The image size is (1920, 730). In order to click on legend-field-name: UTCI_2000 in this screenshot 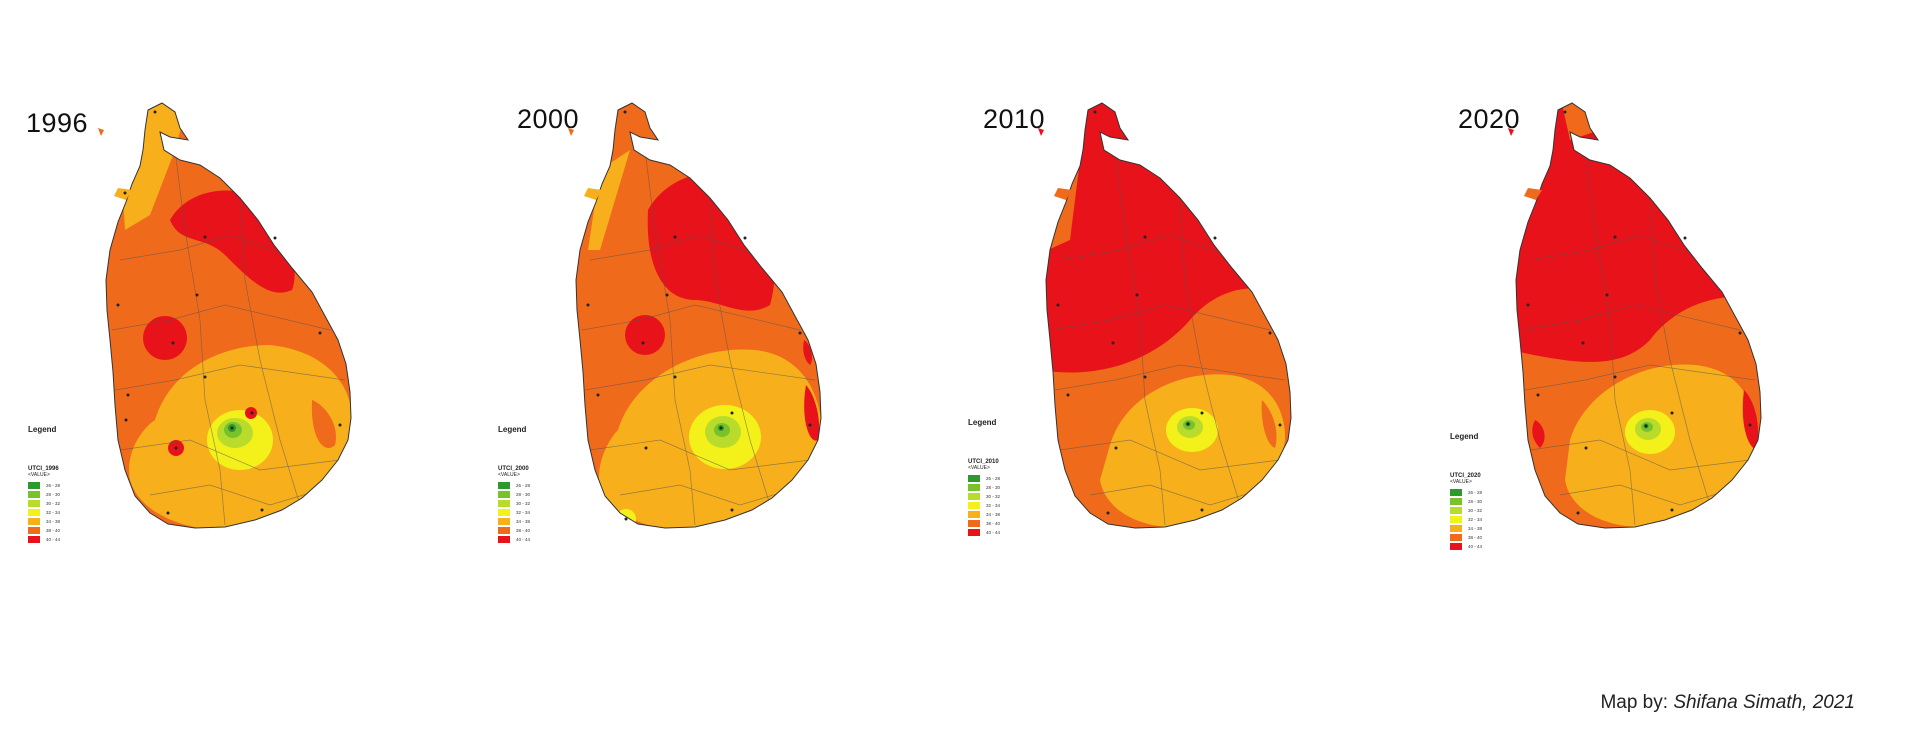, I will do `click(513, 469)`.